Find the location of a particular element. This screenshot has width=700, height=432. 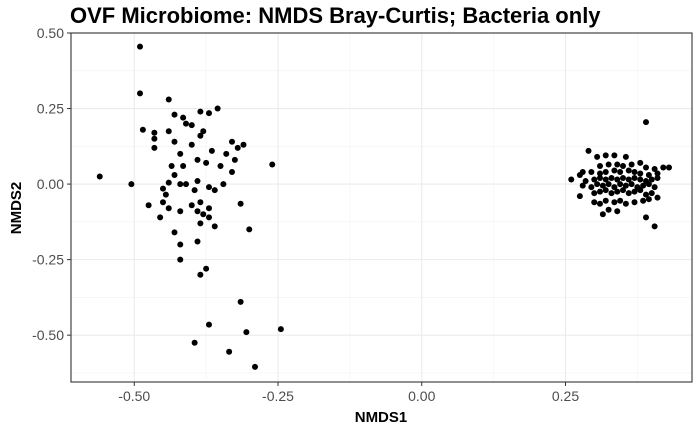

x-axis-title: NMDS1 is located at coordinates (381, 417).